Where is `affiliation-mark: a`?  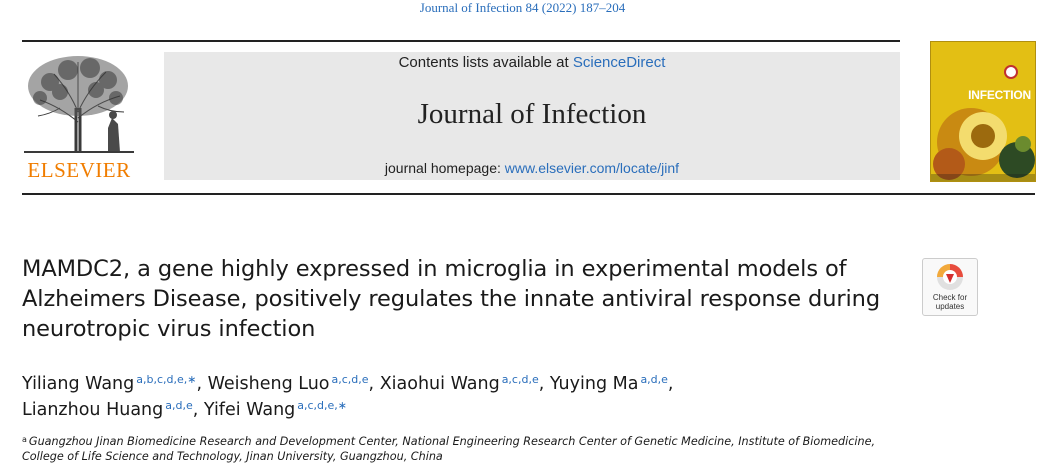
affiliation-mark: a is located at coordinates (24, 439).